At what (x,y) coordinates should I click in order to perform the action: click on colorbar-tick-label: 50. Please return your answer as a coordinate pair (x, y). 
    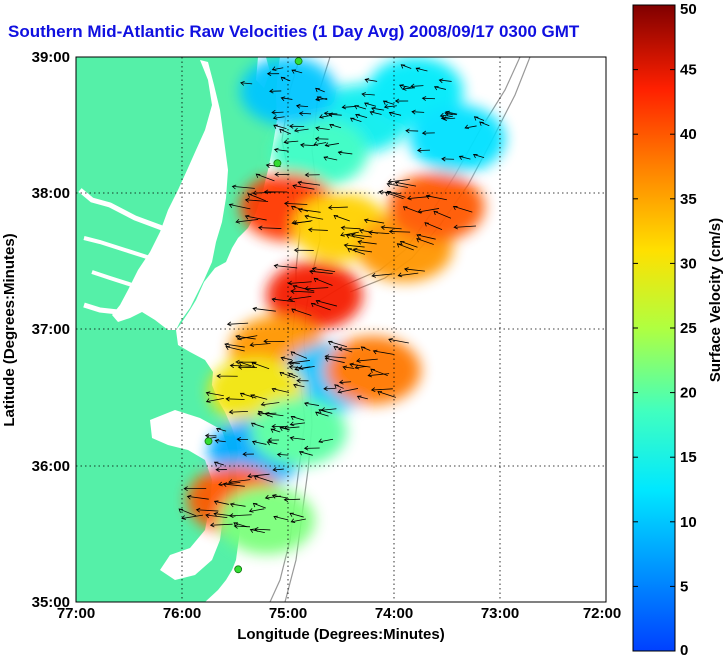
    Looking at the image, I should click on (688, 9).